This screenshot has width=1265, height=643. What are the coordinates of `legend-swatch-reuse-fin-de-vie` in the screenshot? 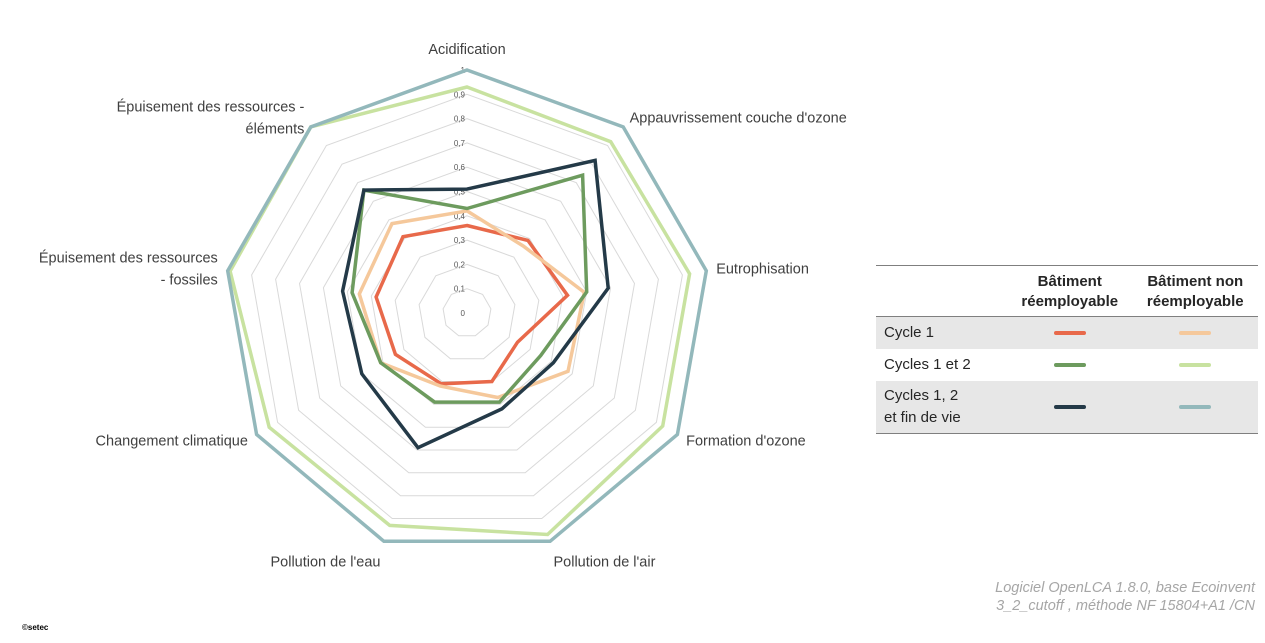 It's located at (1069, 407).